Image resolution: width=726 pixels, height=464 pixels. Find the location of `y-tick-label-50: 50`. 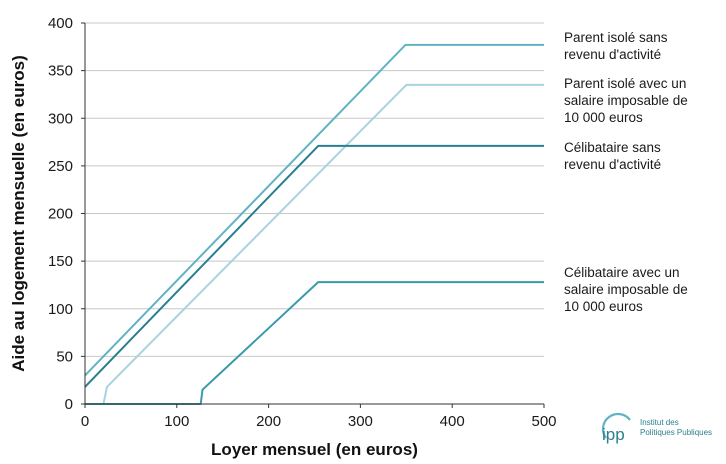

y-tick-label-50: 50 is located at coordinates (64, 356).